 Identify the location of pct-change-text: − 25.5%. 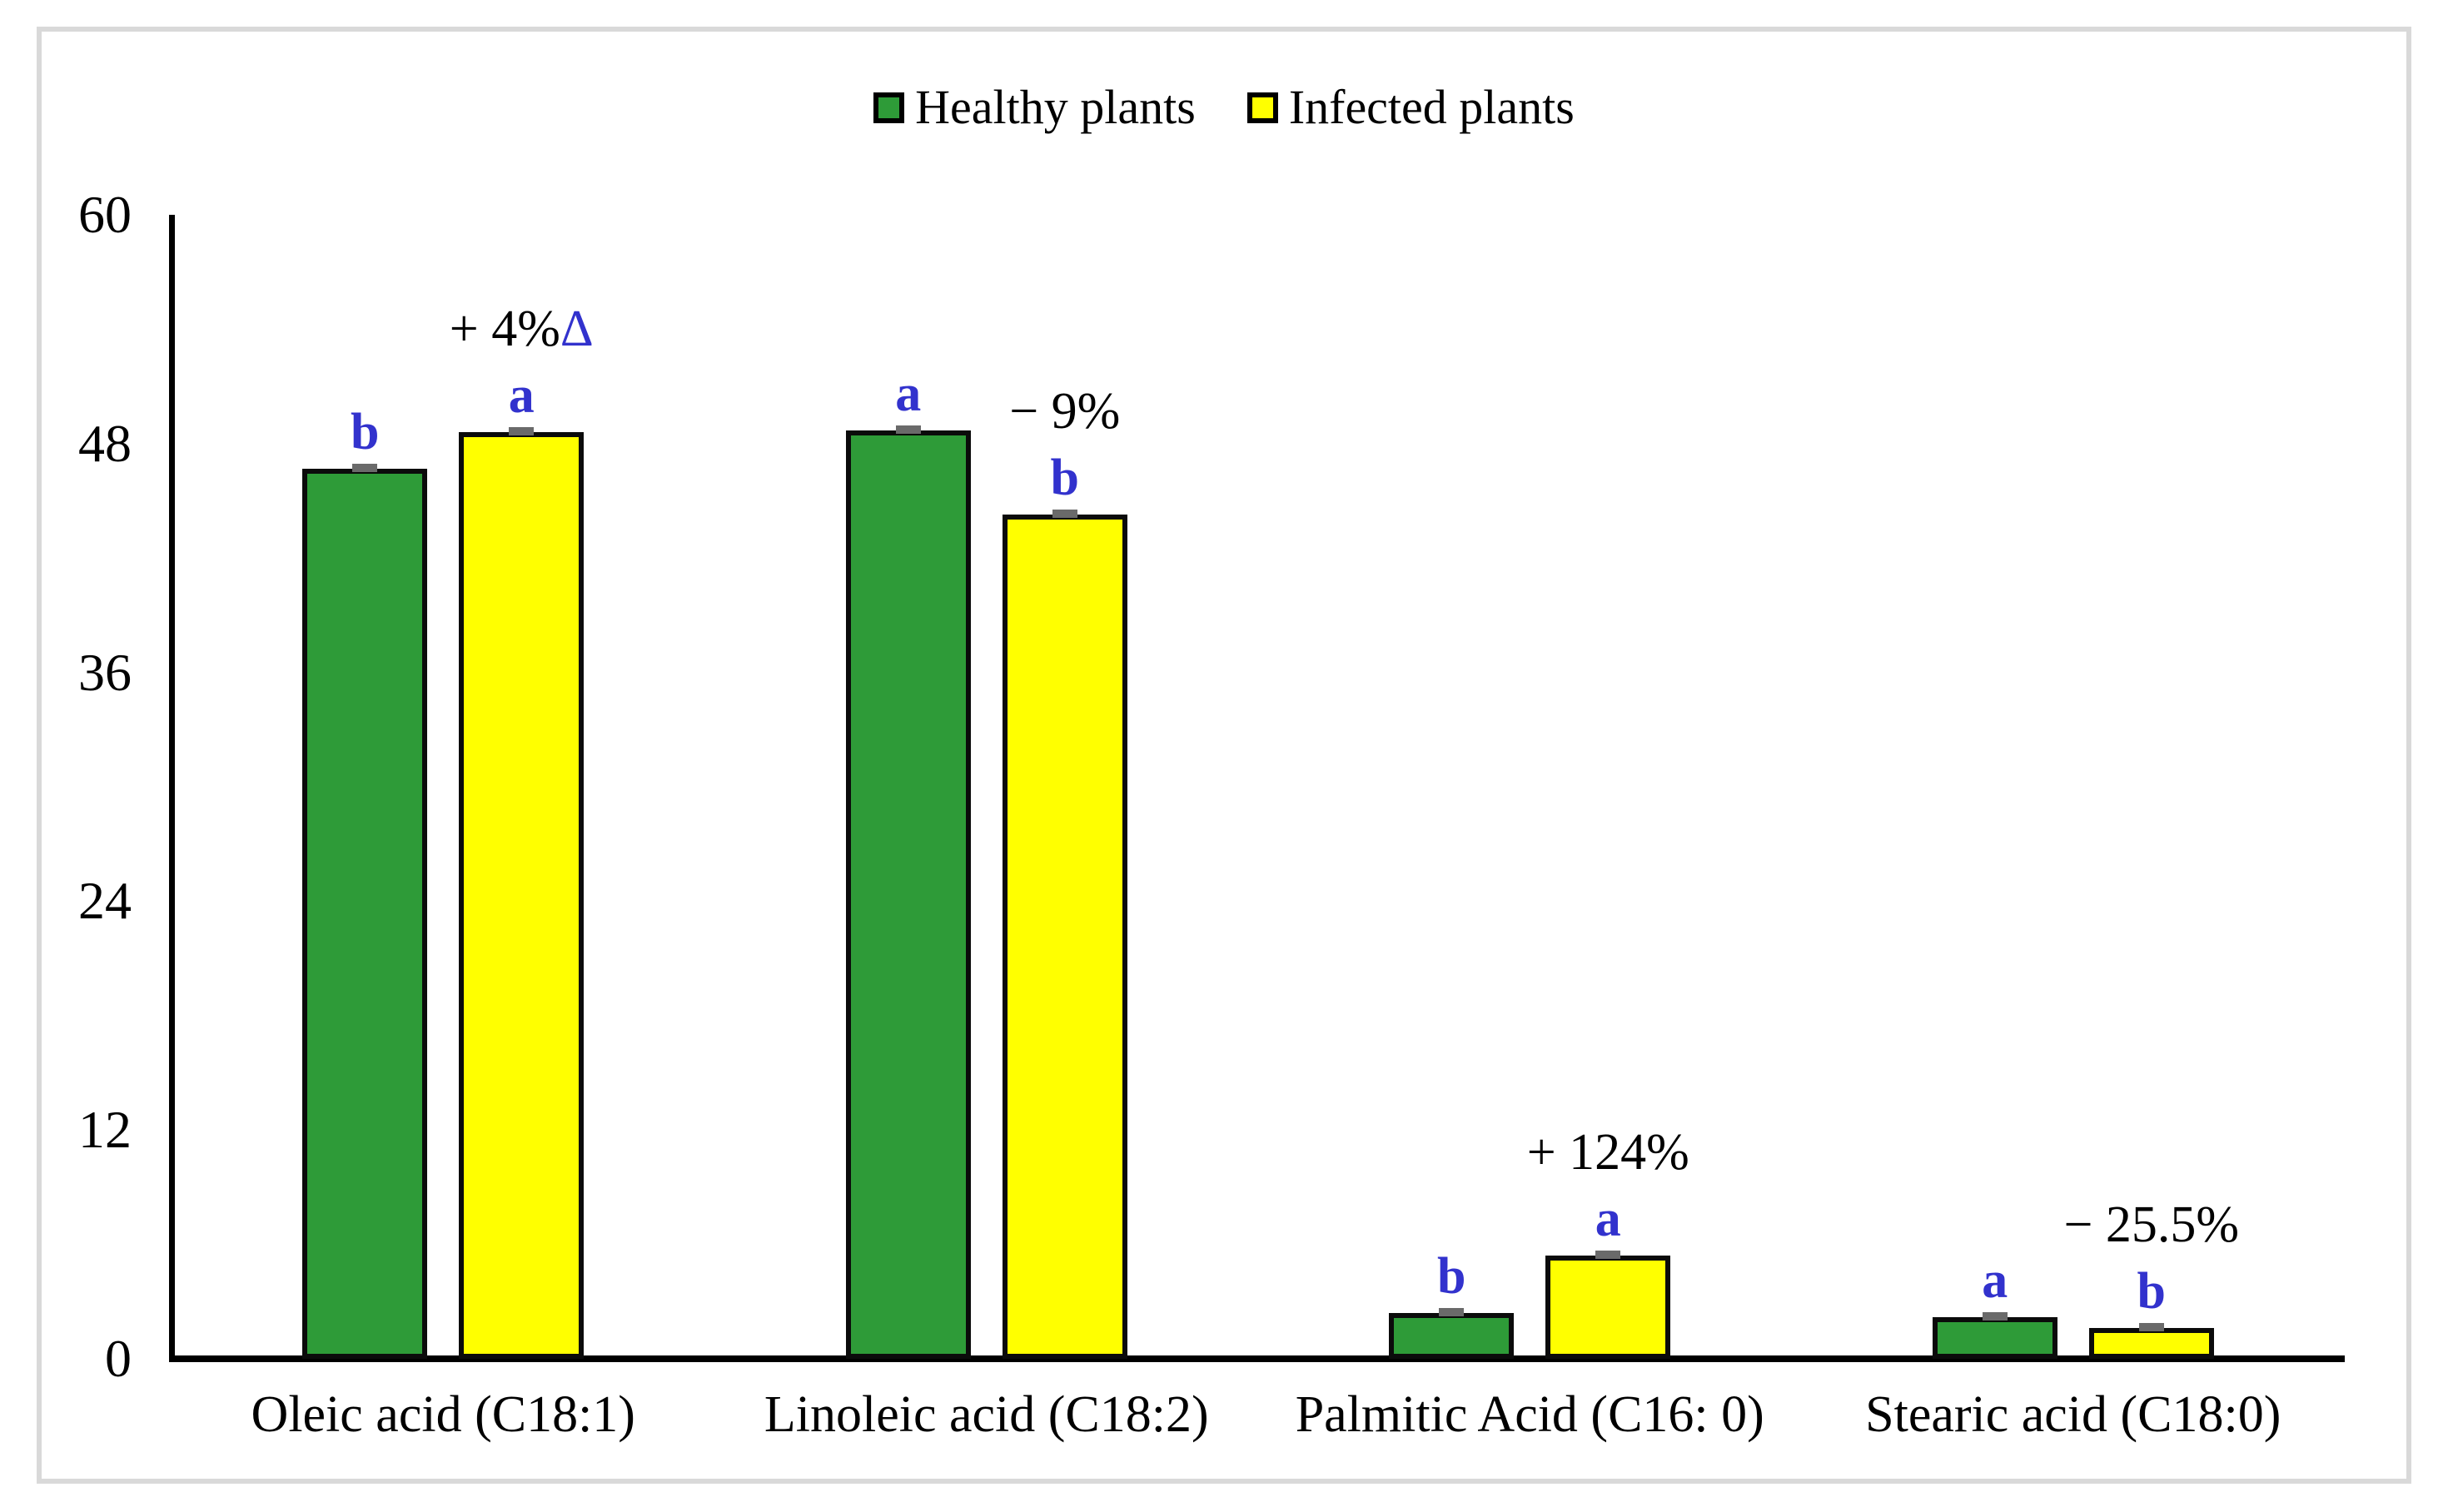
(2151, 1225).